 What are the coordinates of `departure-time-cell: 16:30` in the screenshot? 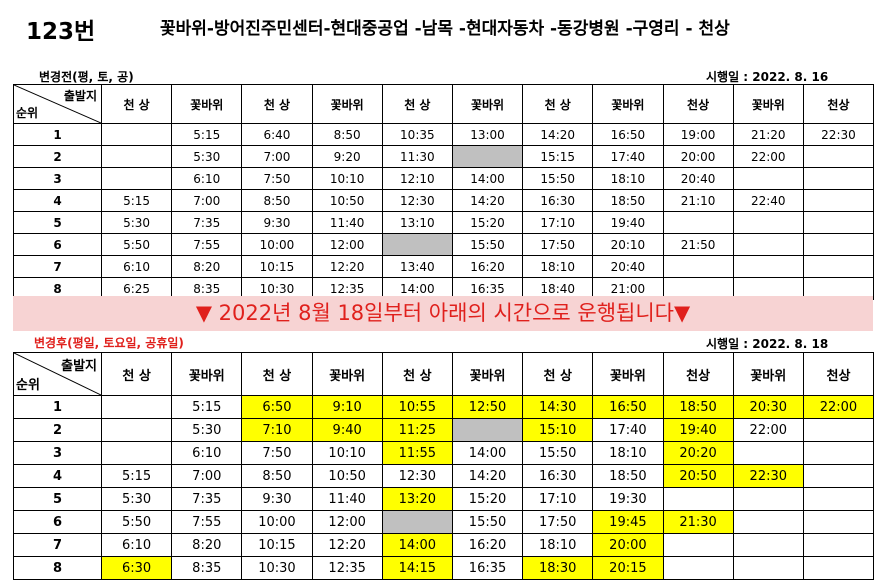 It's located at (558, 200).